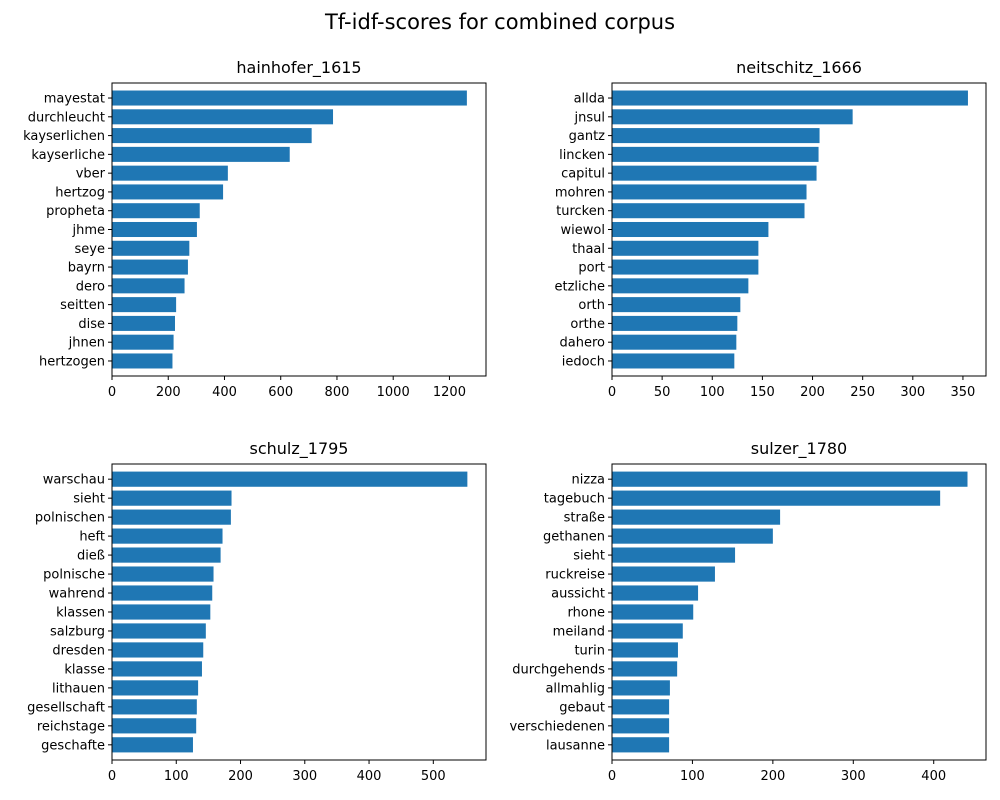 Image resolution: width=1000 pixels, height=800 pixels. I want to click on y-tick-label: seitten, so click(82, 305).